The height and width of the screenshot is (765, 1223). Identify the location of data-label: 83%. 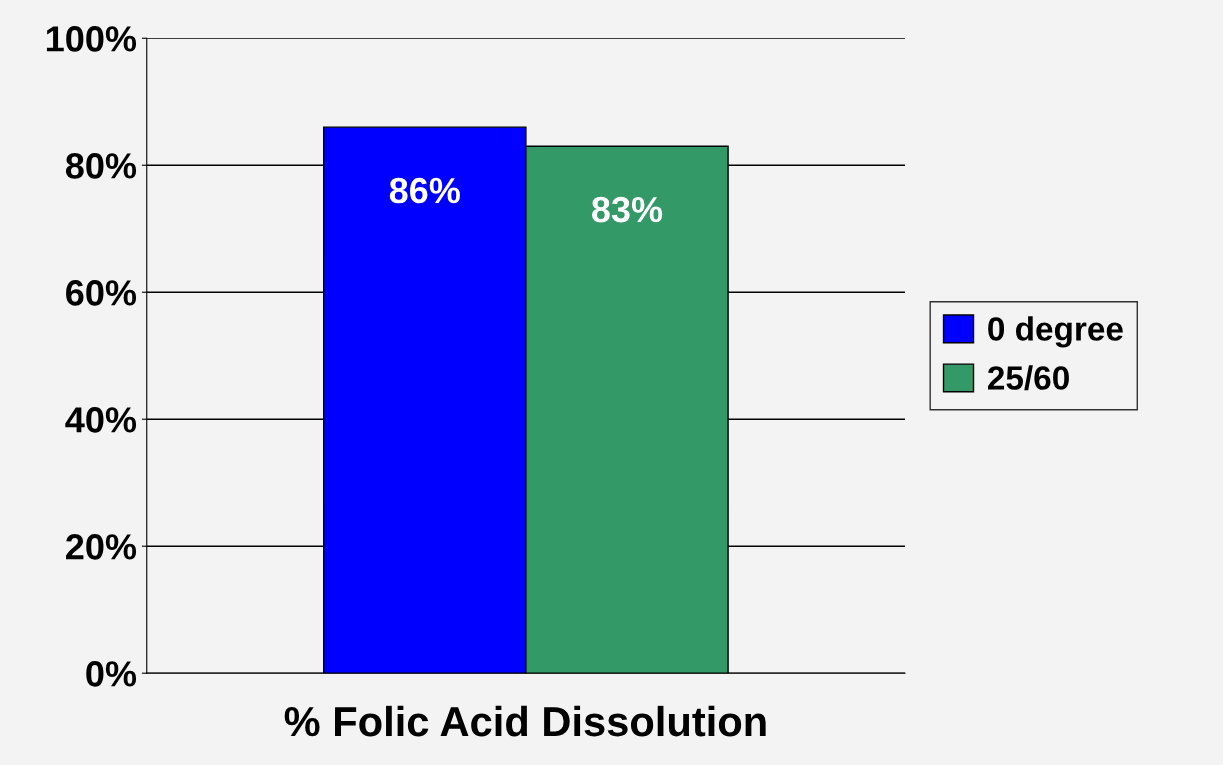
(627, 209).